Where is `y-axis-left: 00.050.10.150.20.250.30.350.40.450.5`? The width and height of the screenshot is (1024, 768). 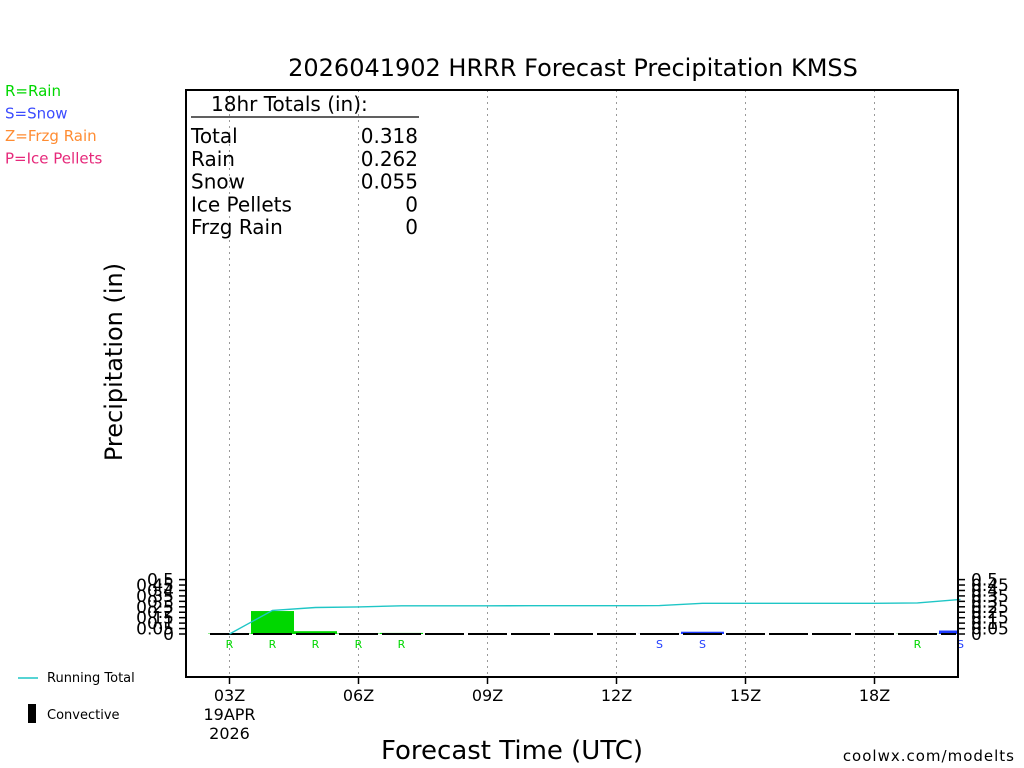 y-axis-left: 00.050.10.150.20.250.30.350.40.450.5 is located at coordinates (161, 608).